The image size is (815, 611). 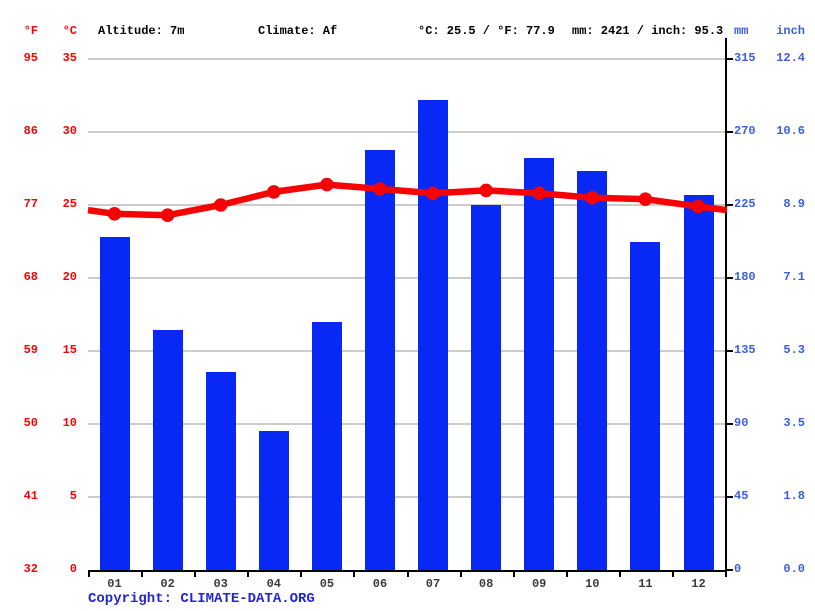 I want to click on y-axis-label-mm: 315, so click(x=745, y=58).